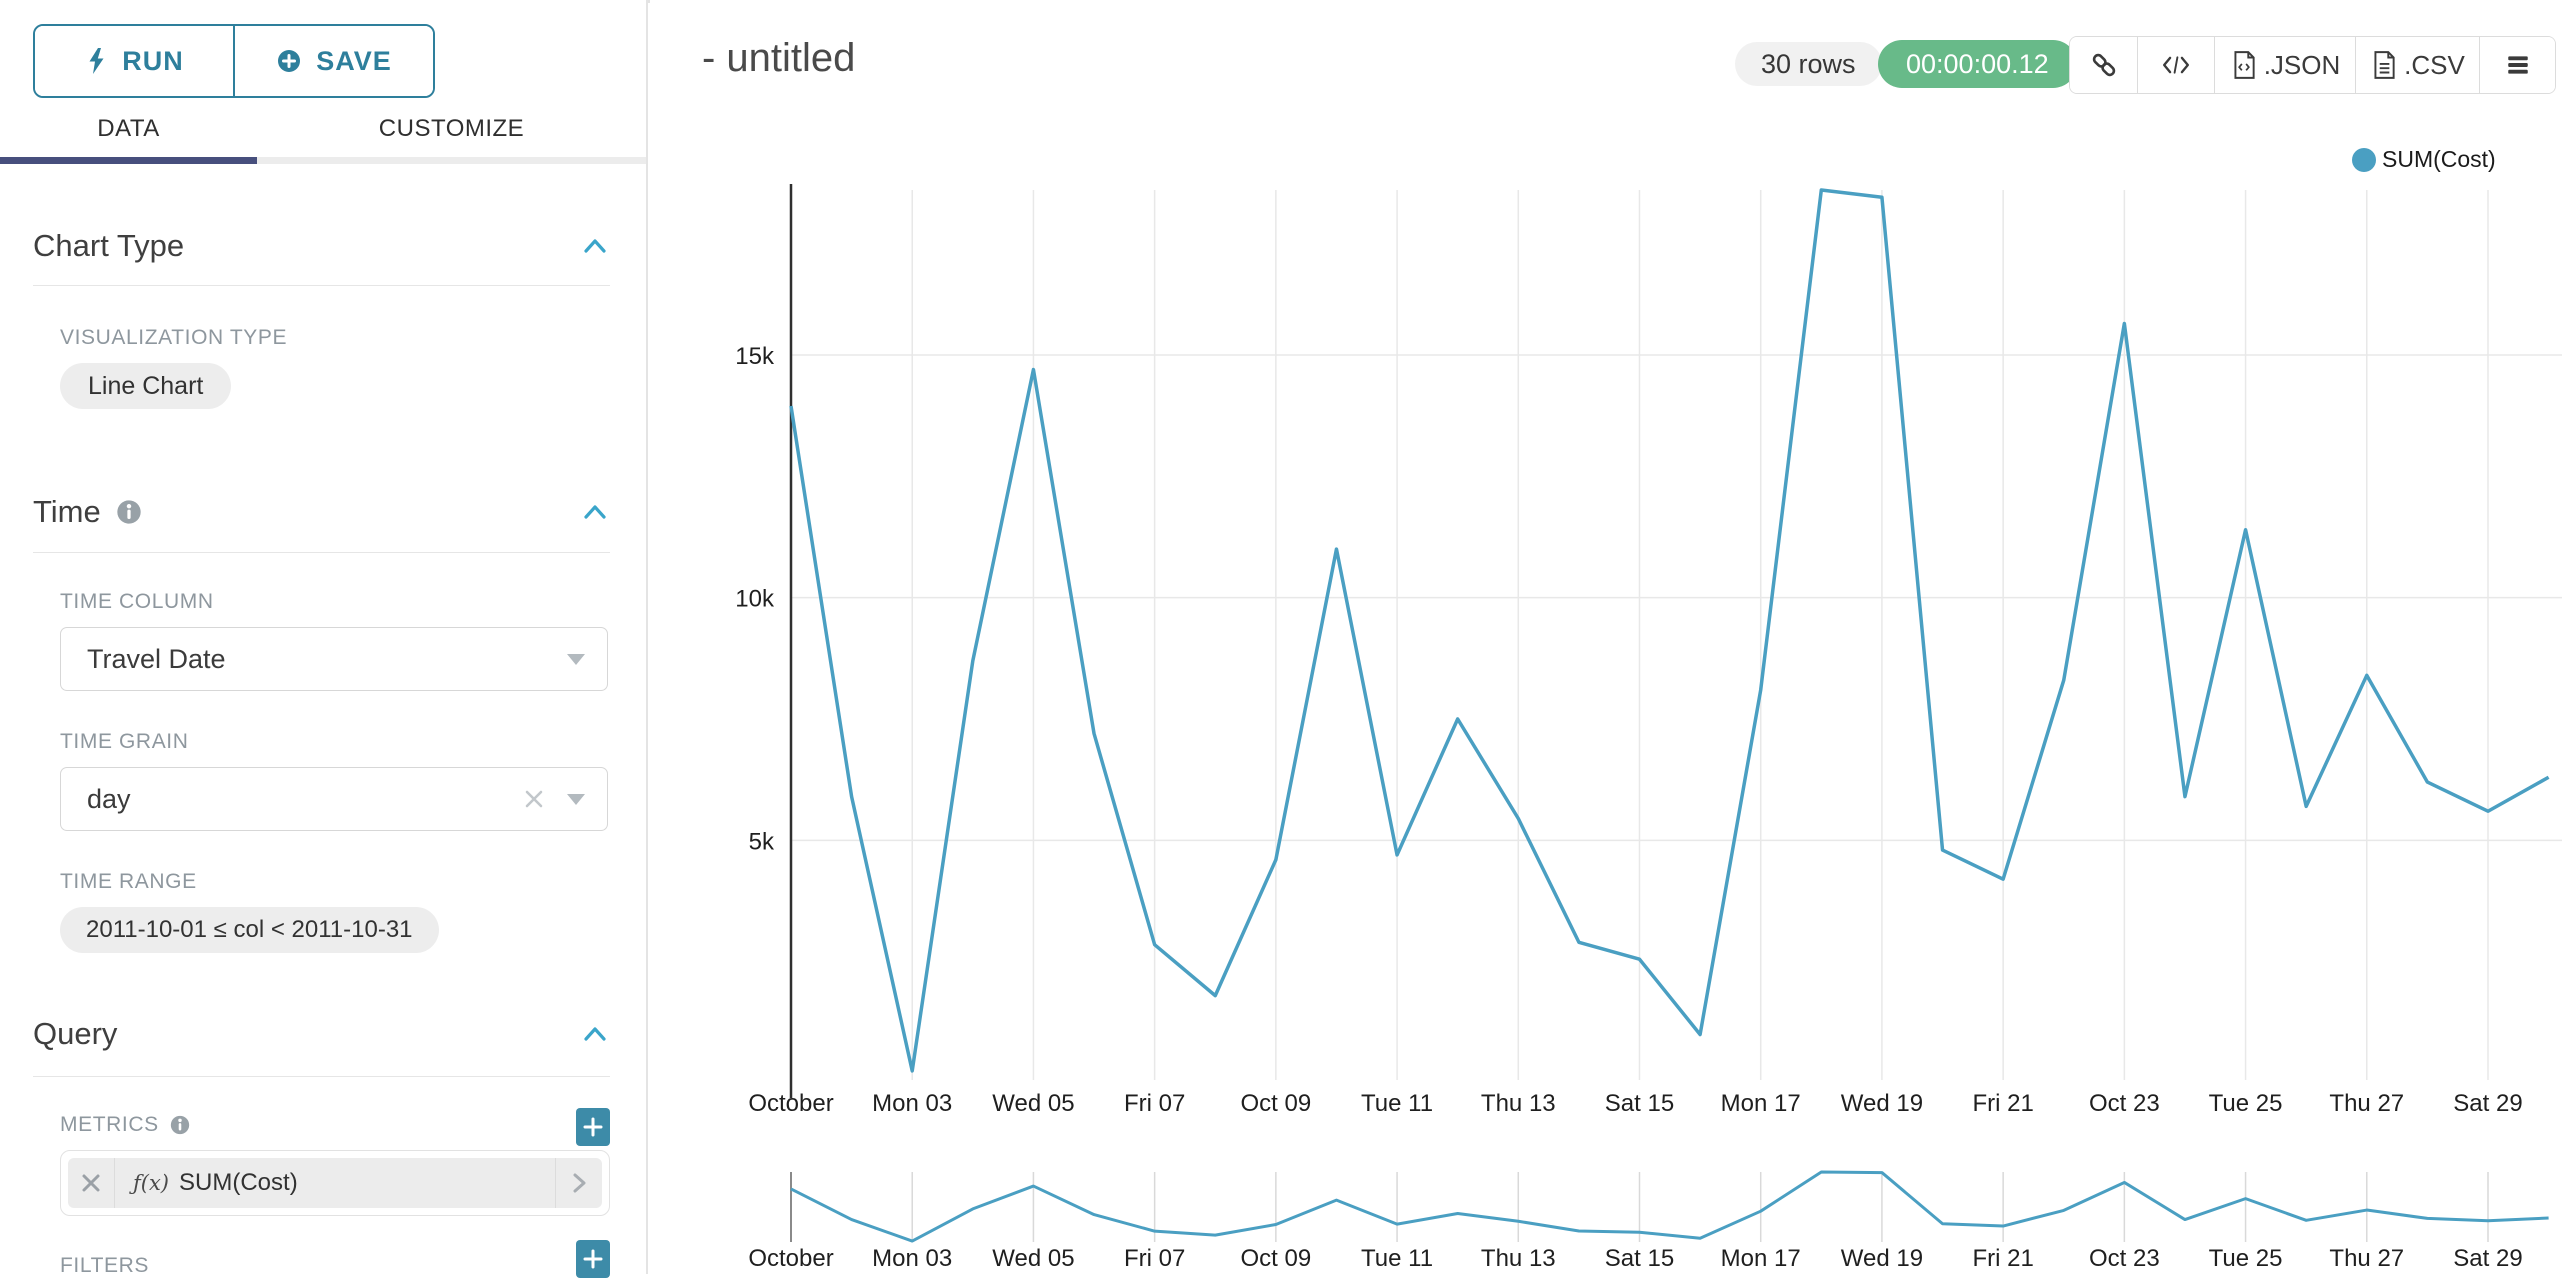  I want to click on time-grain-label: TIME GRAIN, so click(124, 741).